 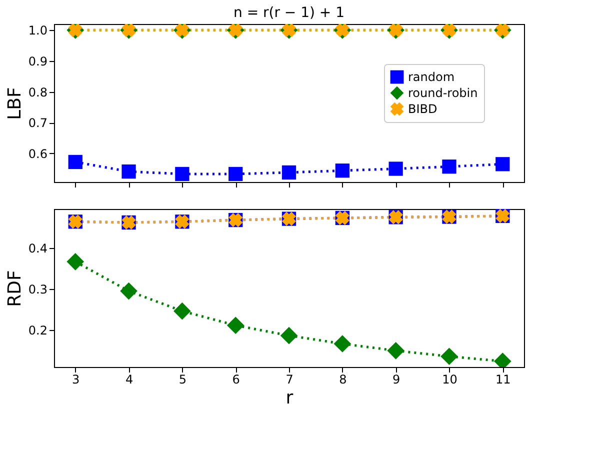 I want to click on x-tick-label: 8, so click(x=343, y=379).